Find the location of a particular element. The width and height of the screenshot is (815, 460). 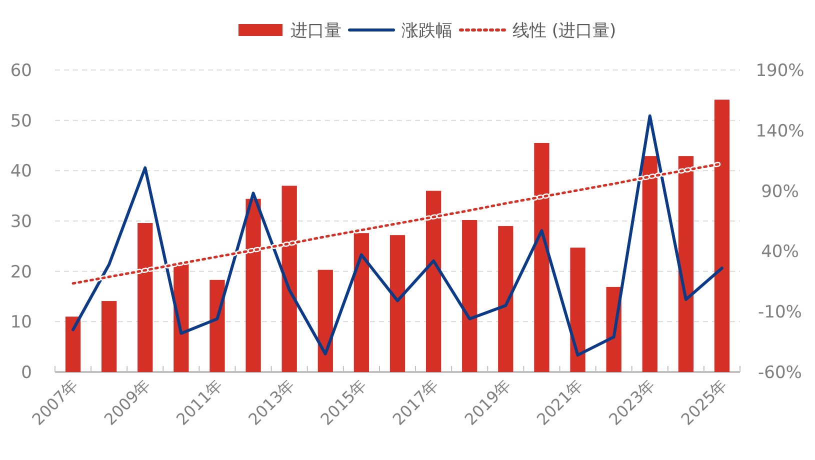

y2-tick-label: 140% is located at coordinates (780, 131).